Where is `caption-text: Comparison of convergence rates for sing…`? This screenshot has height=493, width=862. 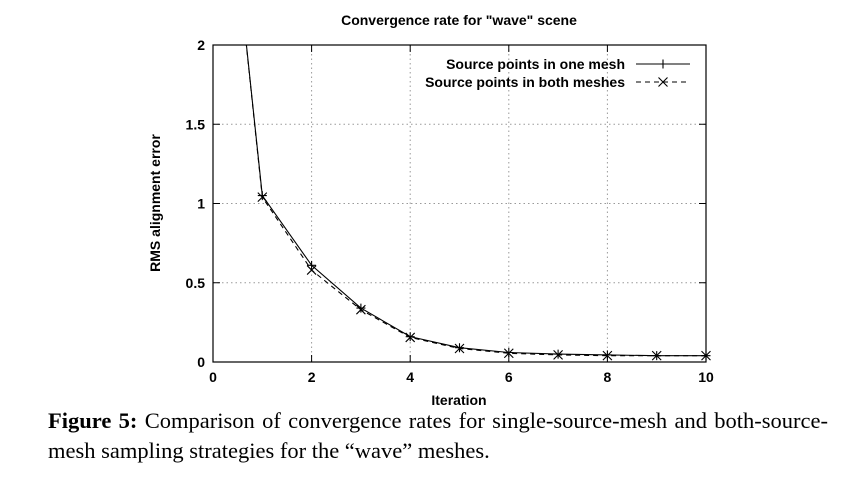 caption-text: Comparison of convergence rates for sing… is located at coordinates (438, 435).